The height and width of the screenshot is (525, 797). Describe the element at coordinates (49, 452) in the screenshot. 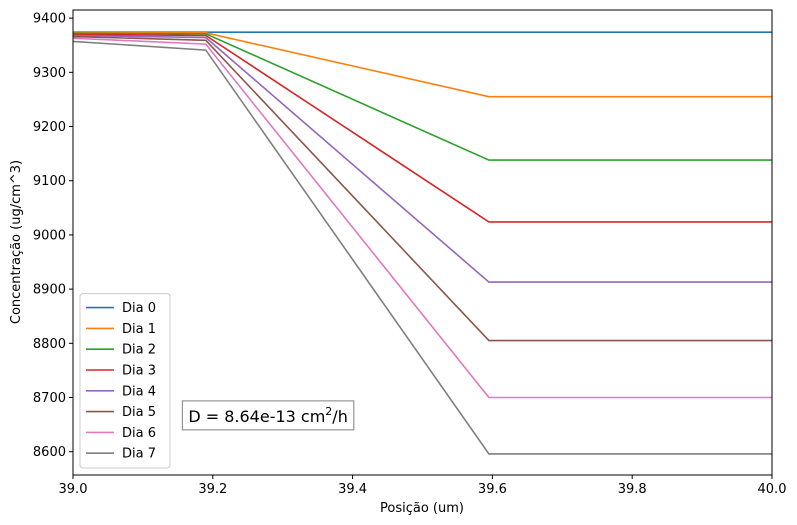

I see `y-tick-label: 8600` at that location.